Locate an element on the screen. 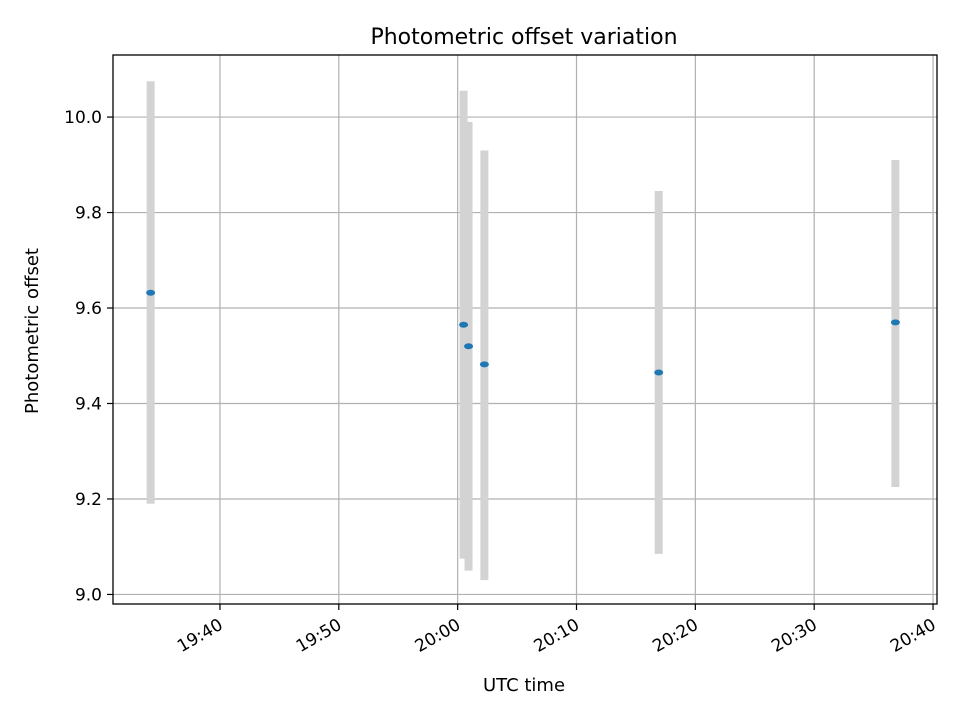  y-tick-label: 9.4 is located at coordinates (88, 404).